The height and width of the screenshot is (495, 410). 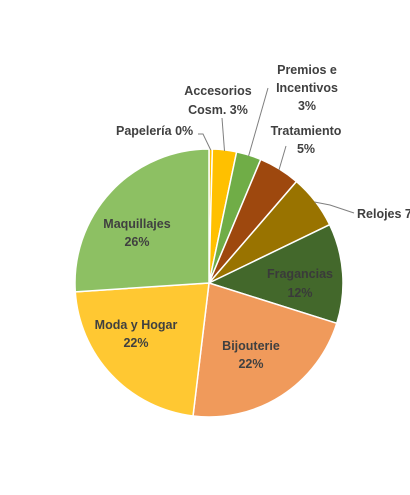 What do you see at coordinates (136, 325) in the screenshot?
I see `label-moda-line1: Moda y Hogar` at bounding box center [136, 325].